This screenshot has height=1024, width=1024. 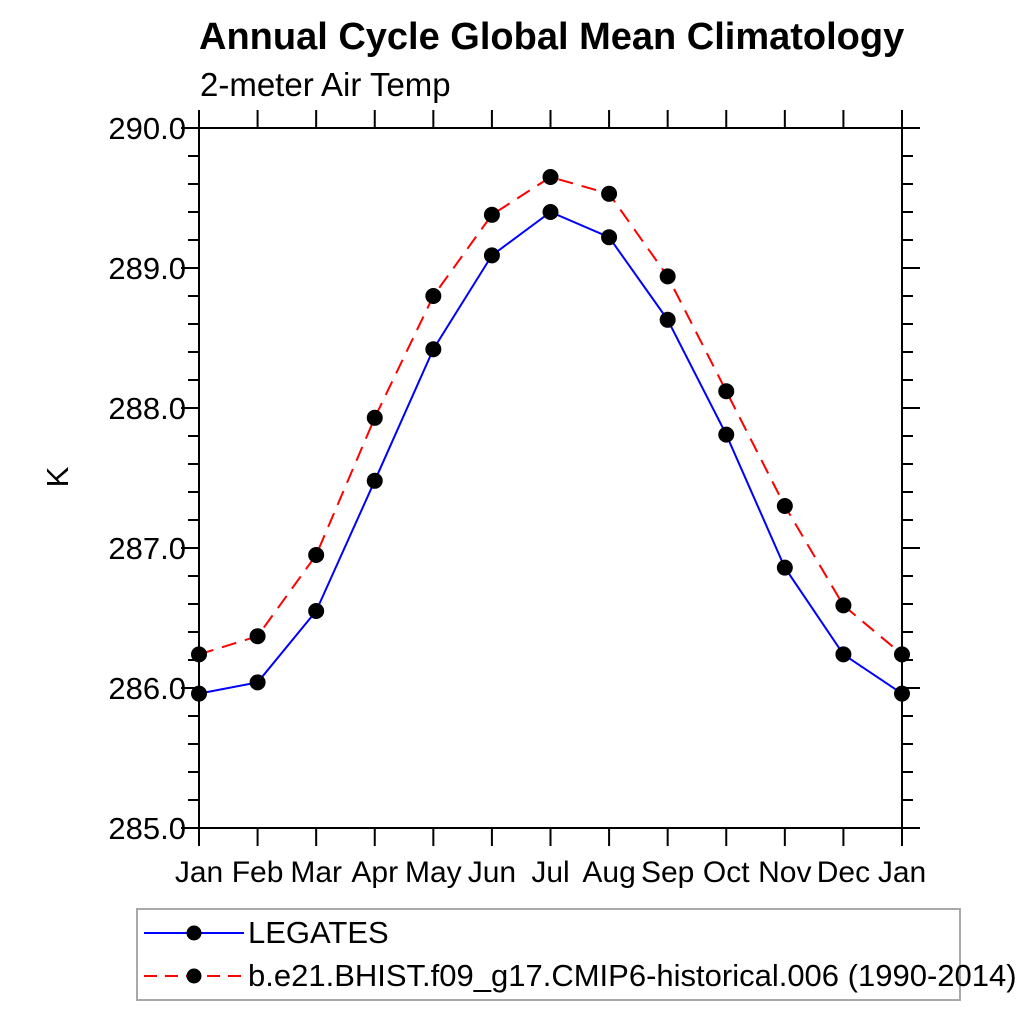 I want to click on x-tick-label: Apr, so click(x=374, y=872).